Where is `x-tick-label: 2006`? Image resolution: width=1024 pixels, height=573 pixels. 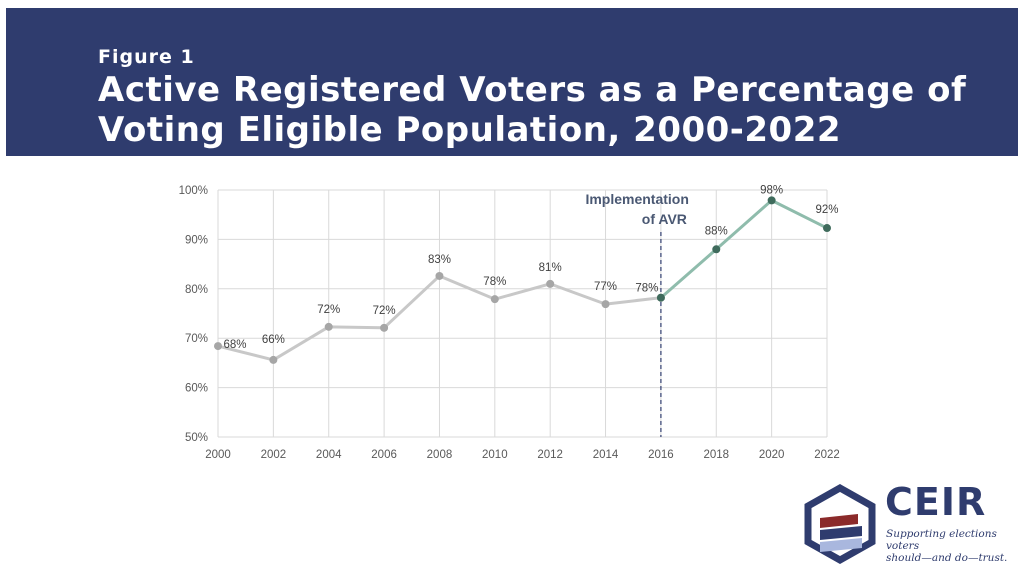
x-tick-label: 2006 is located at coordinates (384, 455).